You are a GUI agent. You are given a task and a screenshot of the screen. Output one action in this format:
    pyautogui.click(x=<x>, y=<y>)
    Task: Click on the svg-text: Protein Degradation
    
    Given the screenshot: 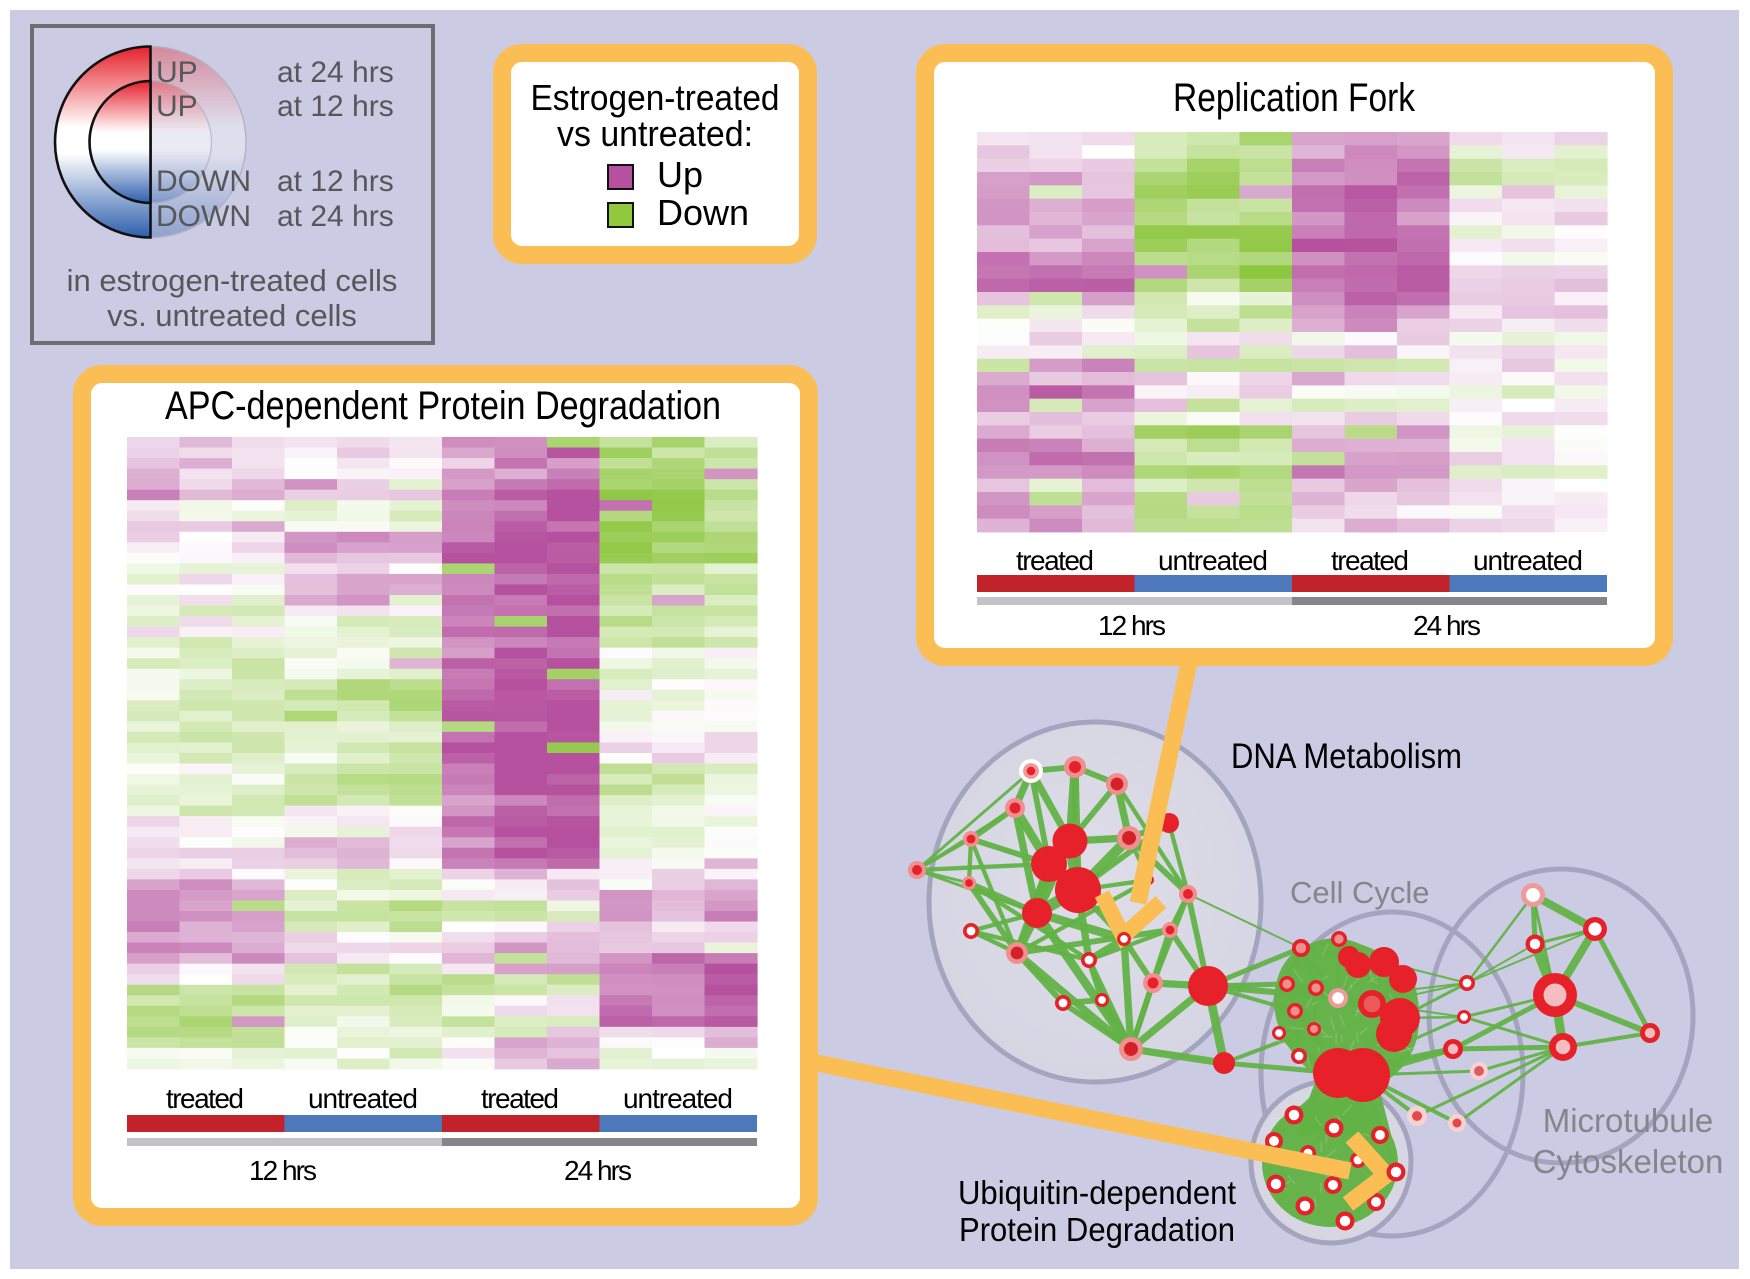 What is the action you would take?
    pyautogui.click(x=1097, y=1229)
    